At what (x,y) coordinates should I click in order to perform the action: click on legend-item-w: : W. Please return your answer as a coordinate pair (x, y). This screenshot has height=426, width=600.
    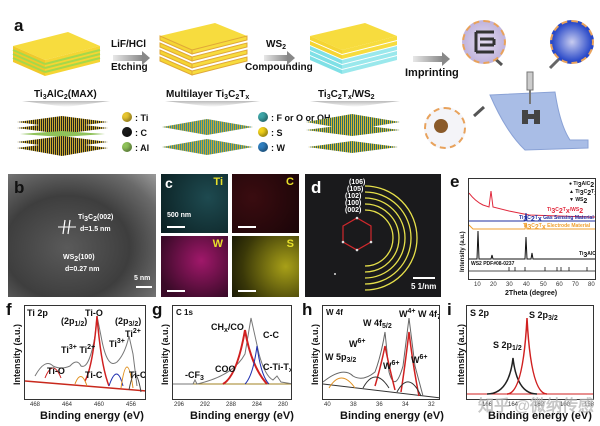
    Looking at the image, I should click on (271, 147).